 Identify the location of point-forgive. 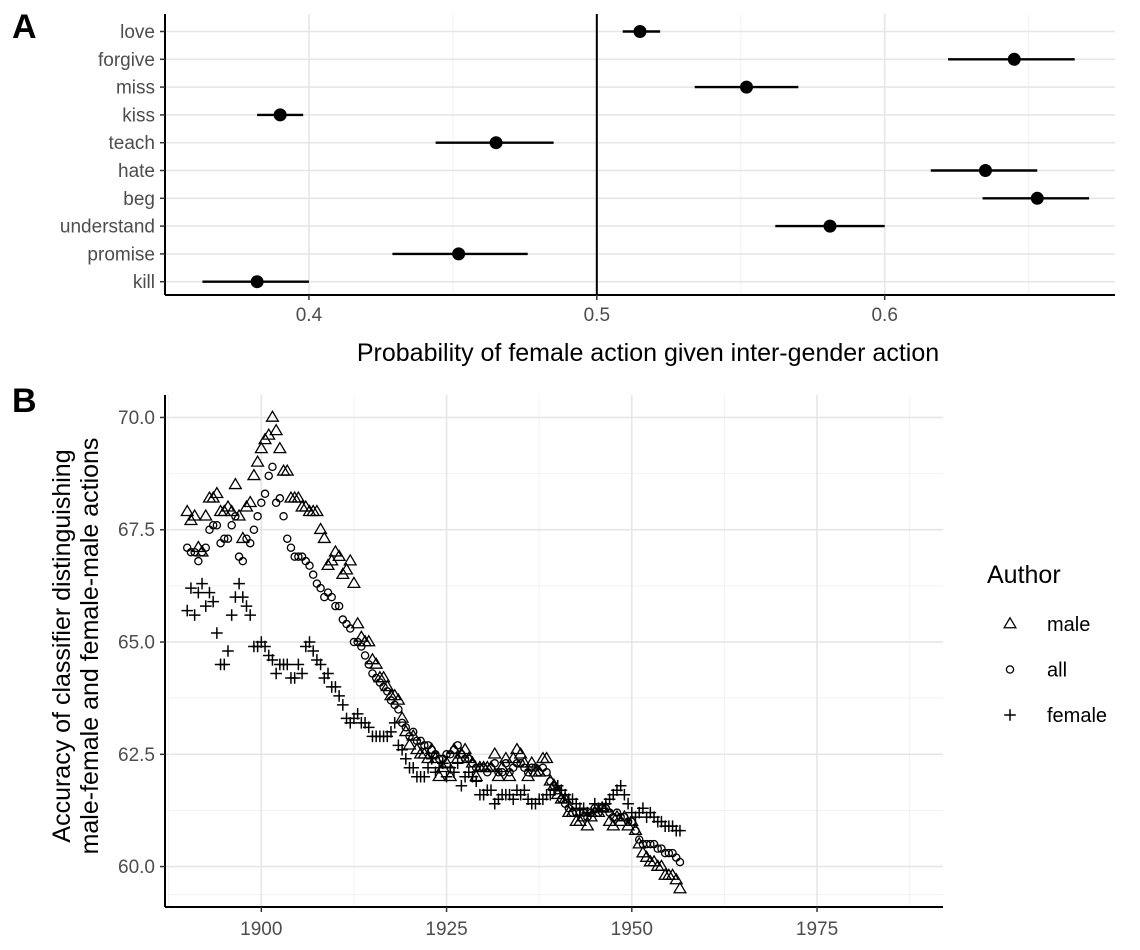
(1014, 59).